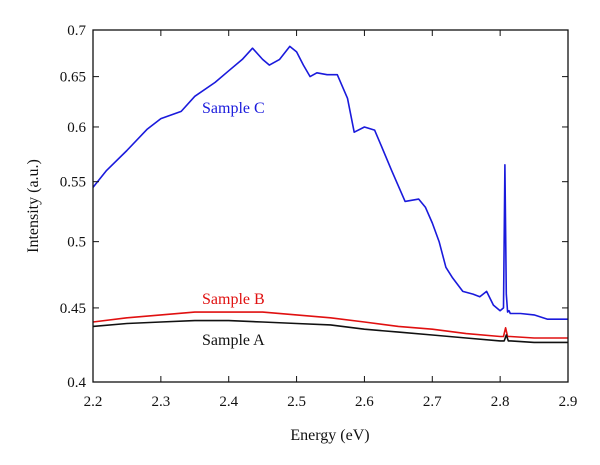 The height and width of the screenshot is (465, 600). I want to click on y-tick-label: 0.65, so click(73, 78).